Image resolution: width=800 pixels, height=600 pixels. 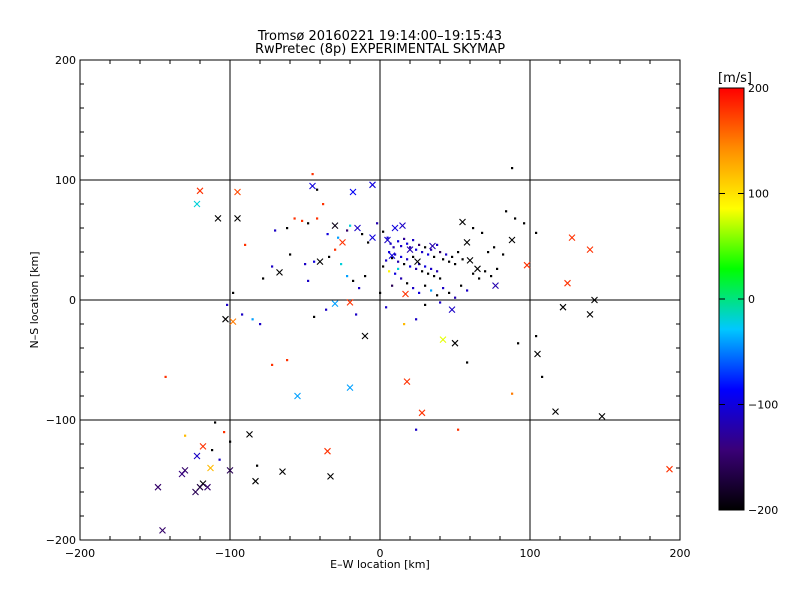 What do you see at coordinates (72, 300) in the screenshot?
I see `y-tick-label: 0` at bounding box center [72, 300].